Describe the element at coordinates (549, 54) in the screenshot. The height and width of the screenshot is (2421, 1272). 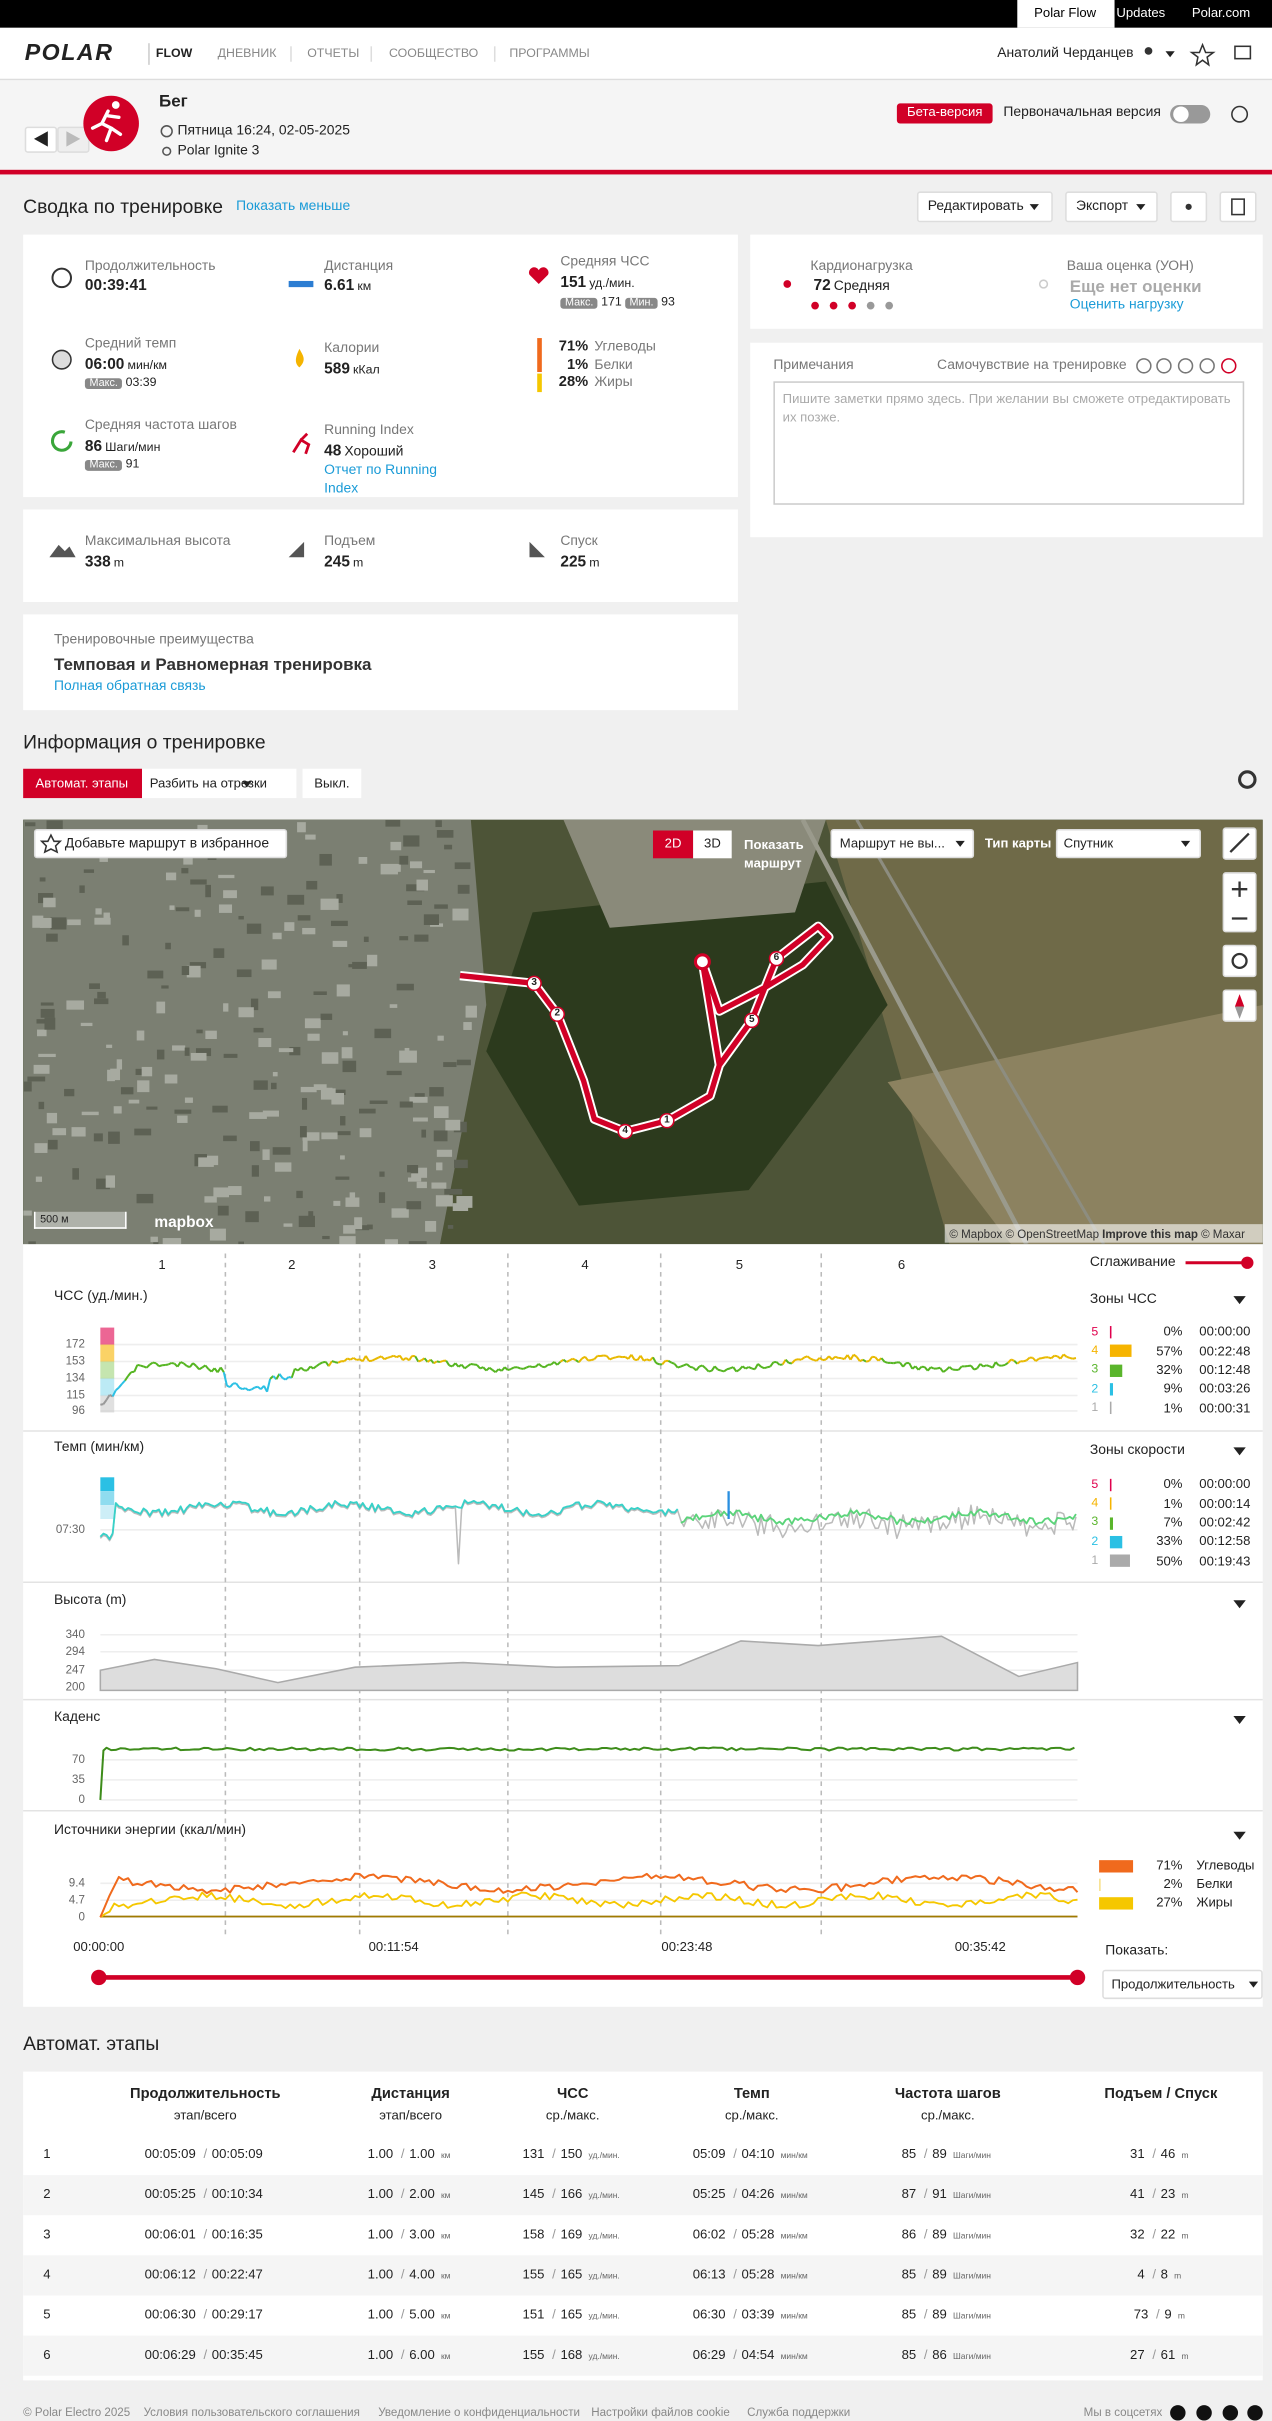
I see `nav-item: ПРОГРАММЫ` at that location.